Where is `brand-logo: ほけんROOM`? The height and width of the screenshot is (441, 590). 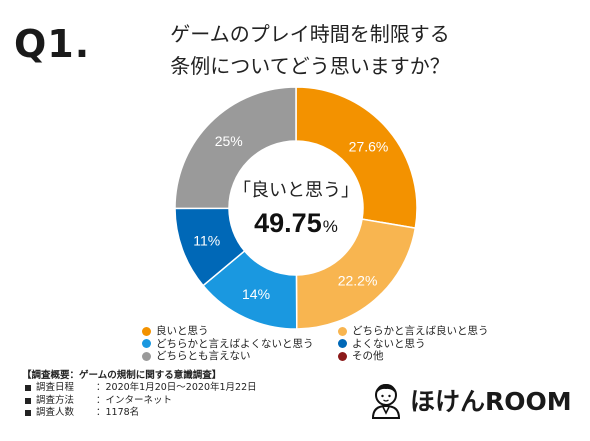
brand-logo: ほけんROOM is located at coordinates (470, 400).